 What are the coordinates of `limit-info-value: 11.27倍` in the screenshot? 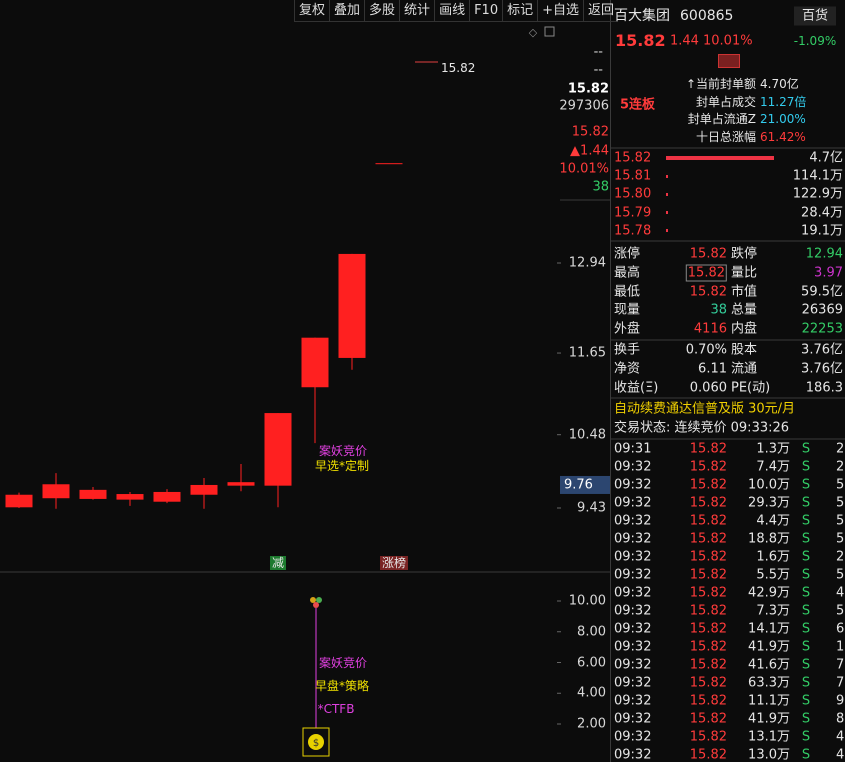 It's located at (783, 101).